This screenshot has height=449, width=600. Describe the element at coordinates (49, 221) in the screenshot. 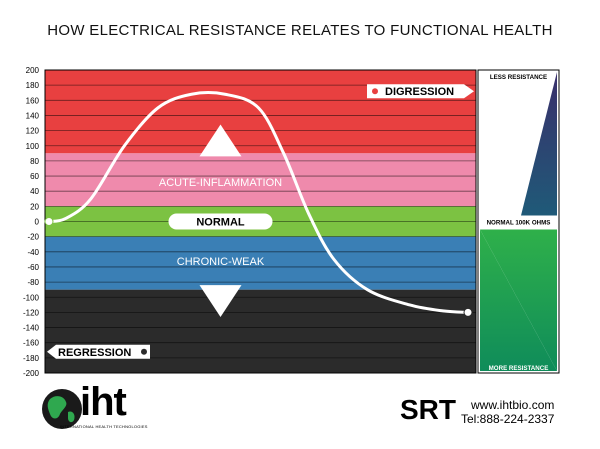

I see `curve-start-point` at that location.